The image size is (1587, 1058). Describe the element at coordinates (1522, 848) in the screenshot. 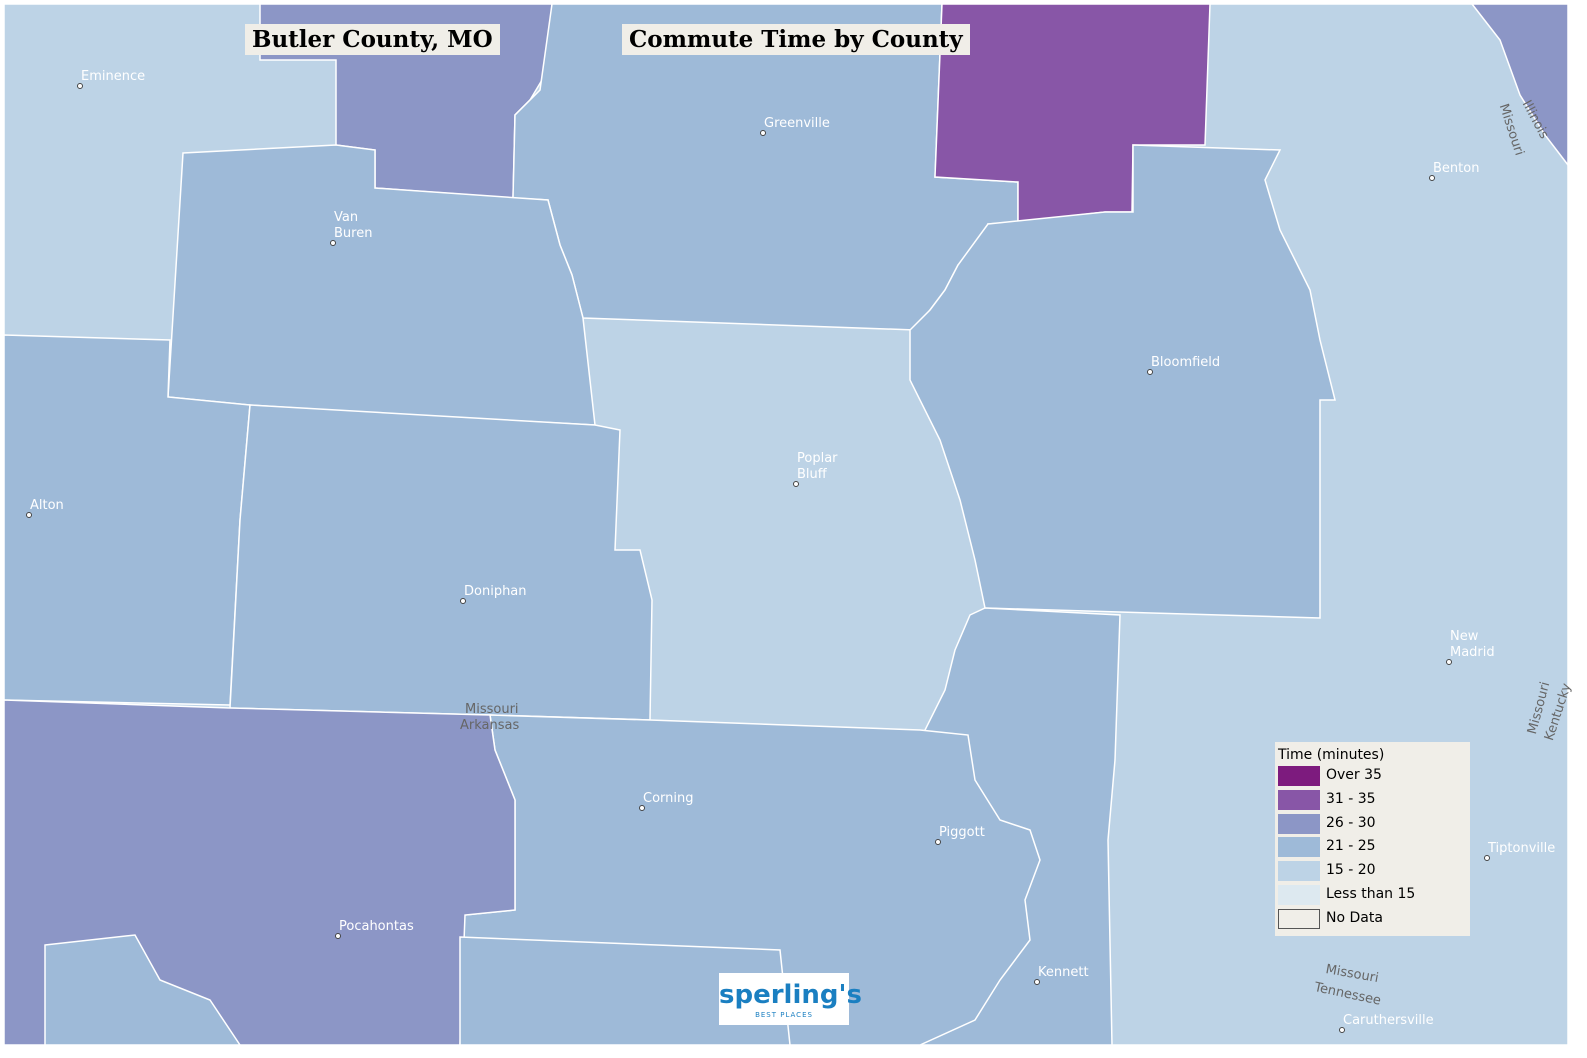

I see `place-label: Tiptonville` at that location.